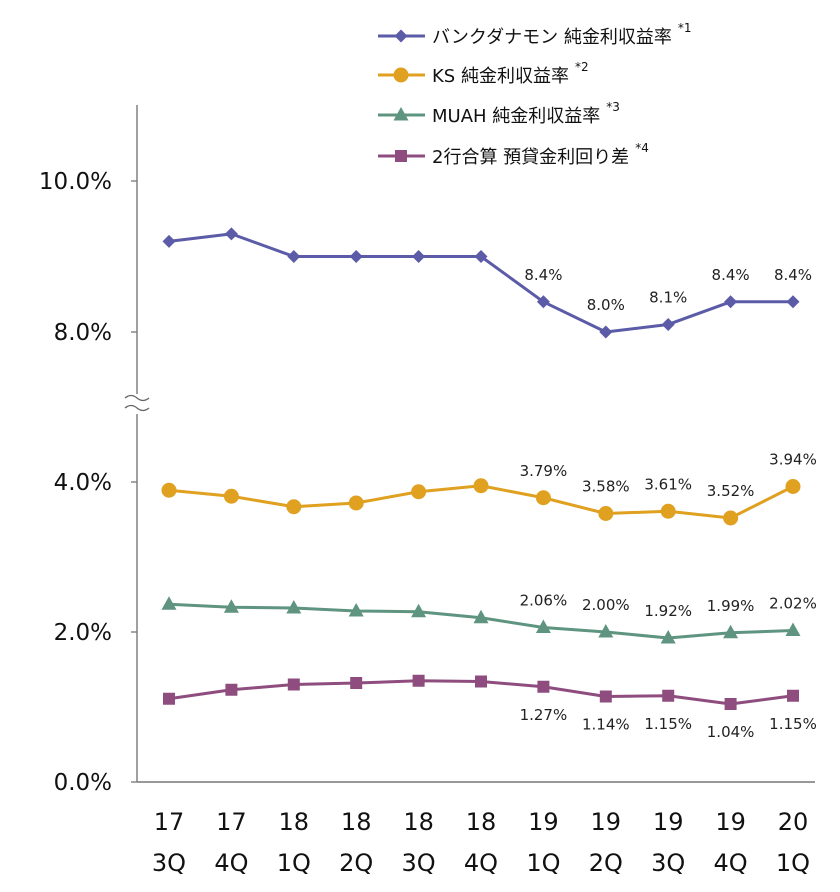  Describe the element at coordinates (544, 715) in the screenshot. I see `data-label-s3-6: 1.27%` at that location.